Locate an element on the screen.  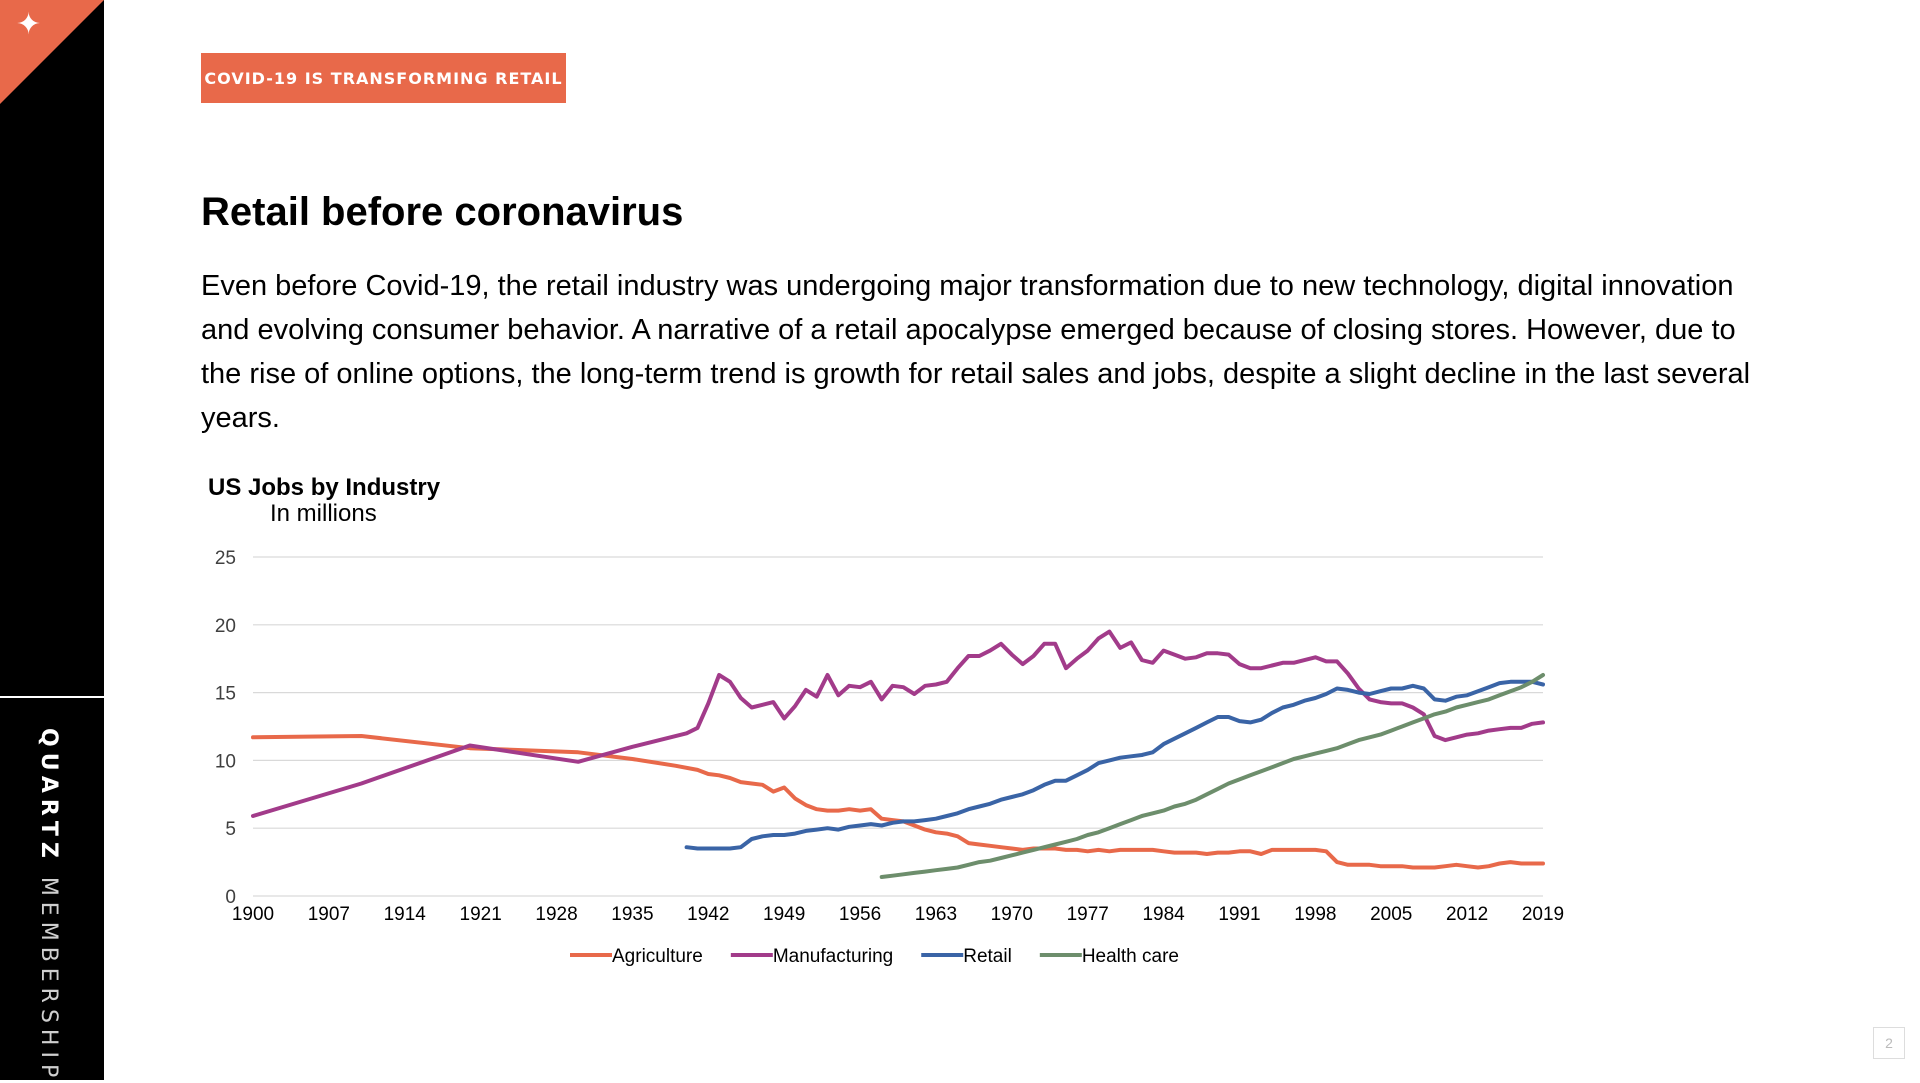
brand-name-bold: QUARTZ is located at coordinates (48, 796).